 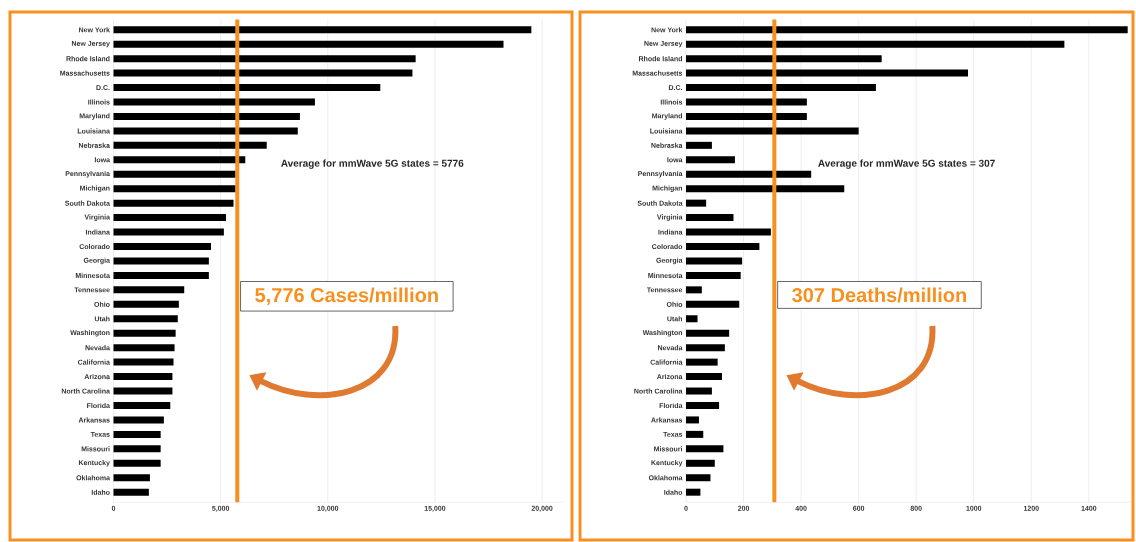 I want to click on ref-line-label: 307 Deaths/million, so click(x=879, y=295).